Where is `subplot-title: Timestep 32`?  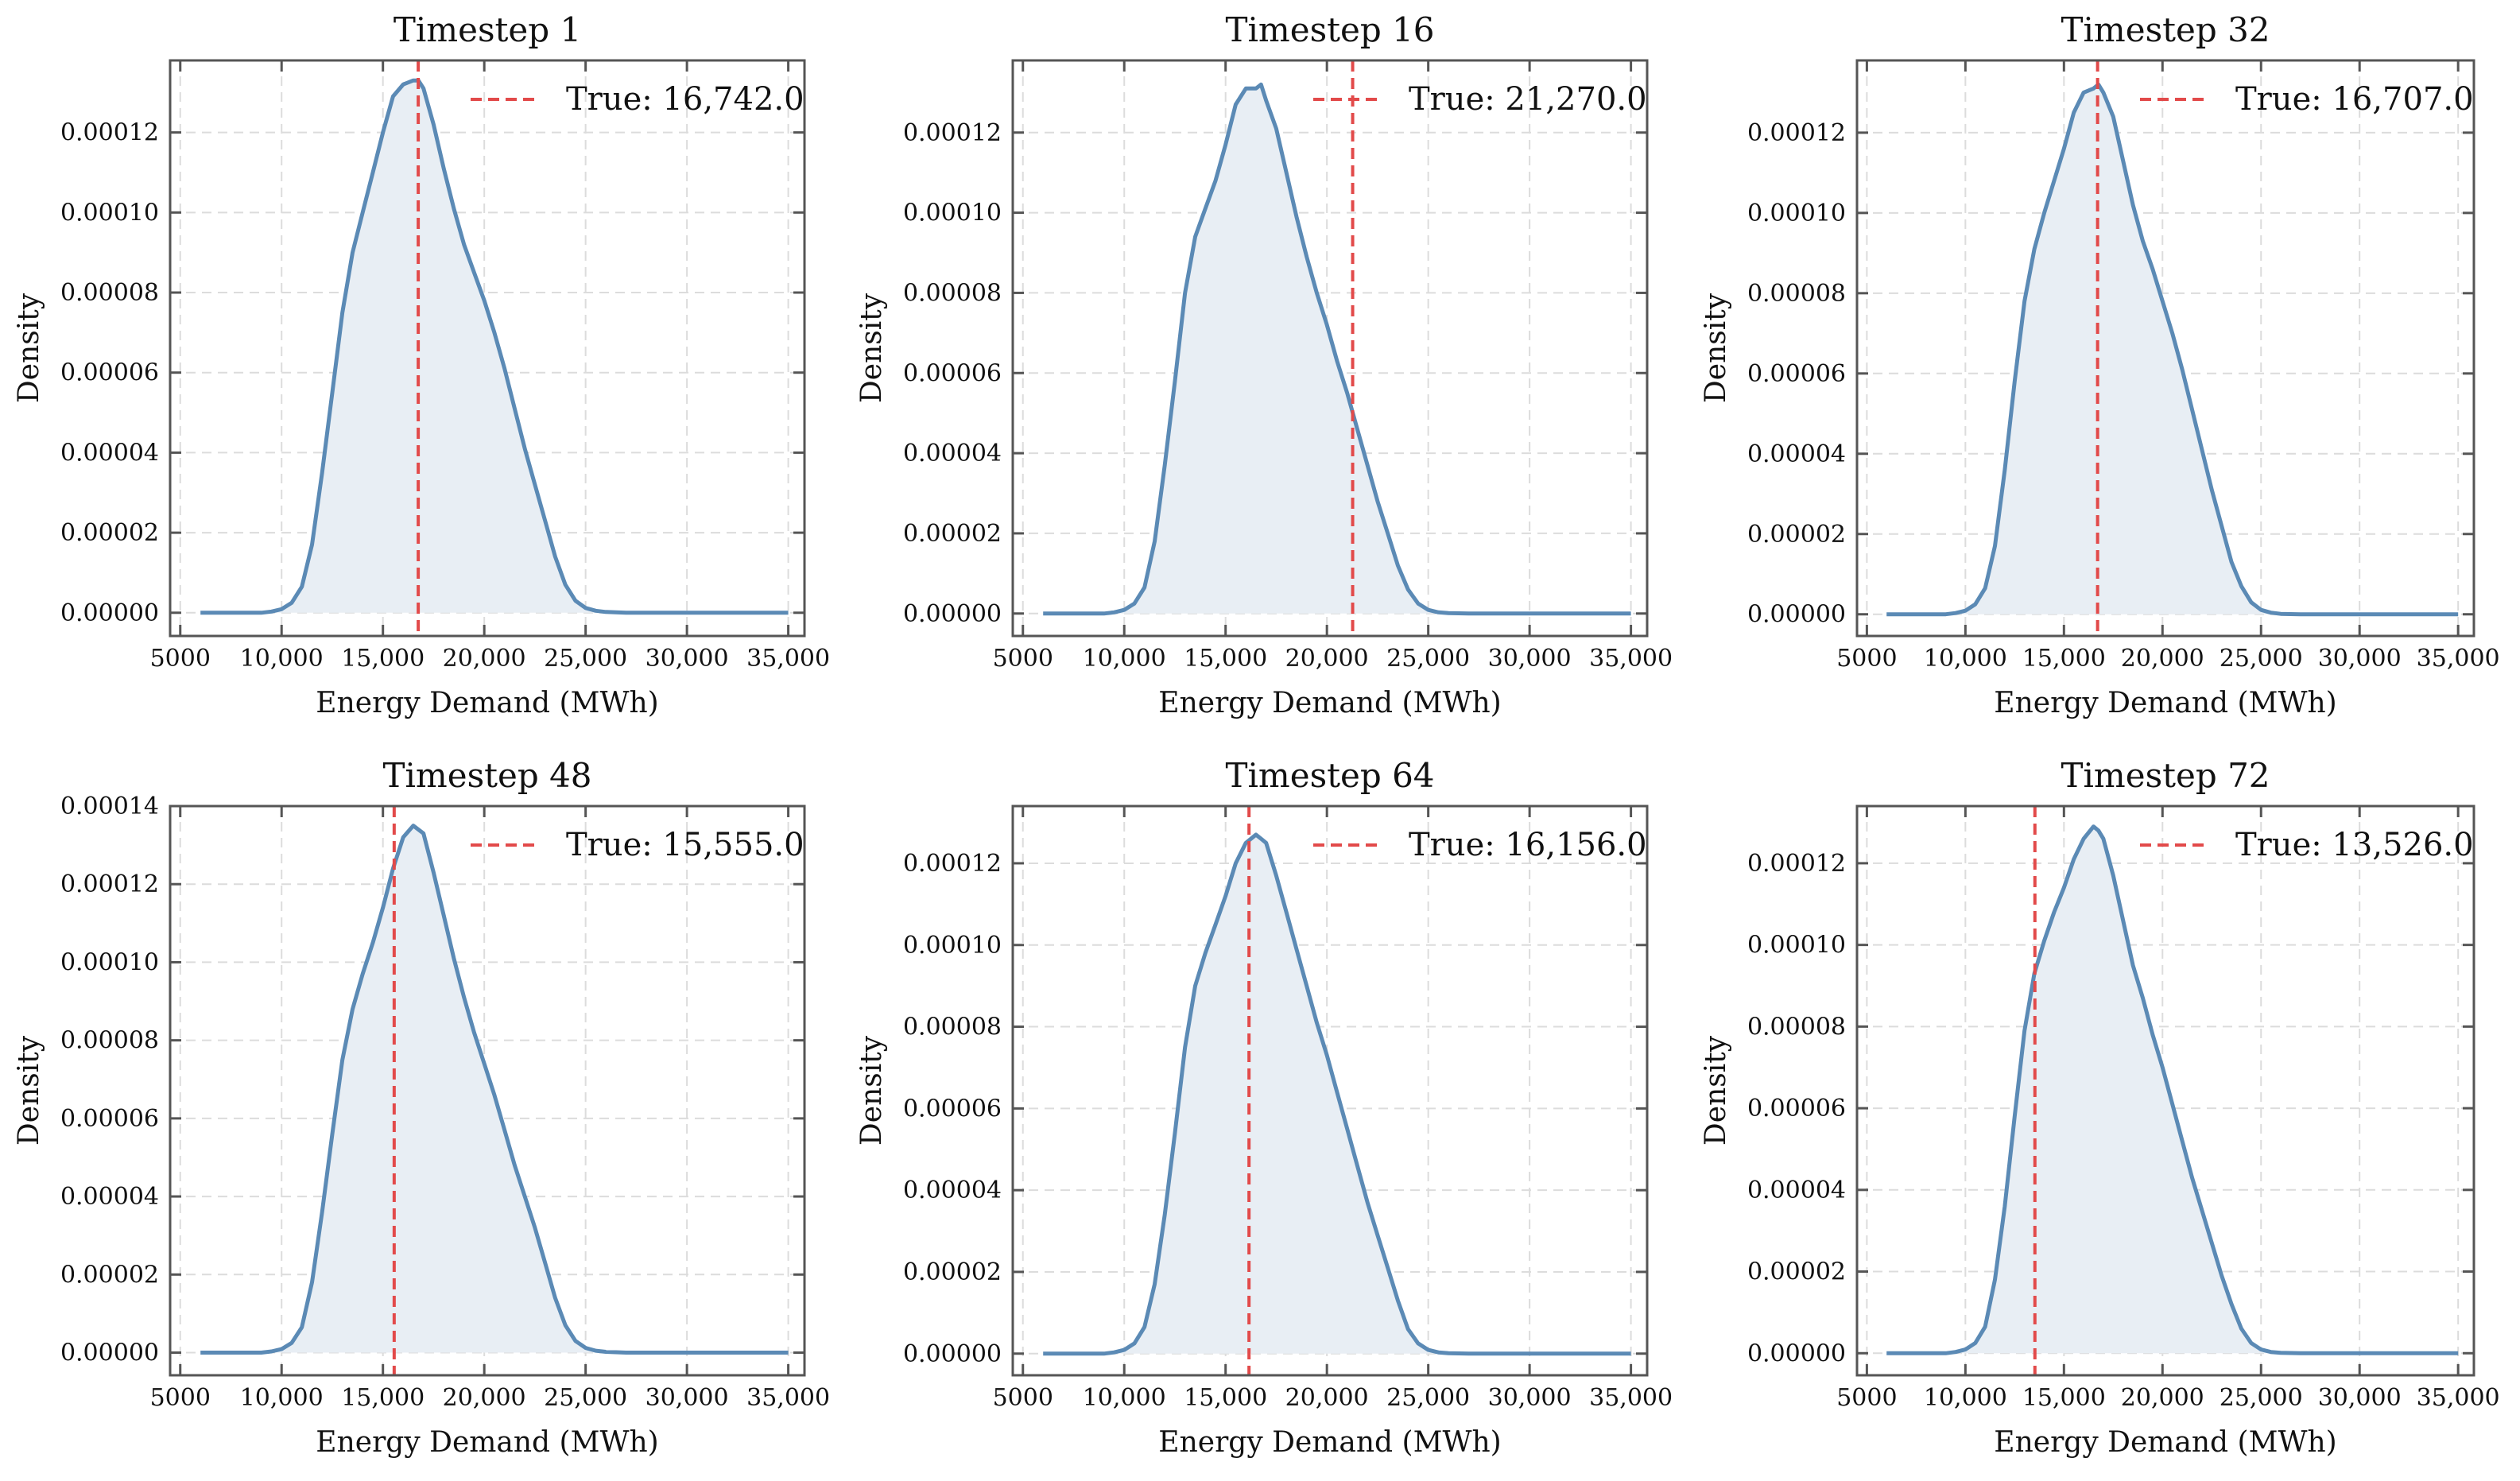 subplot-title: Timestep 32 is located at coordinates (2165, 30).